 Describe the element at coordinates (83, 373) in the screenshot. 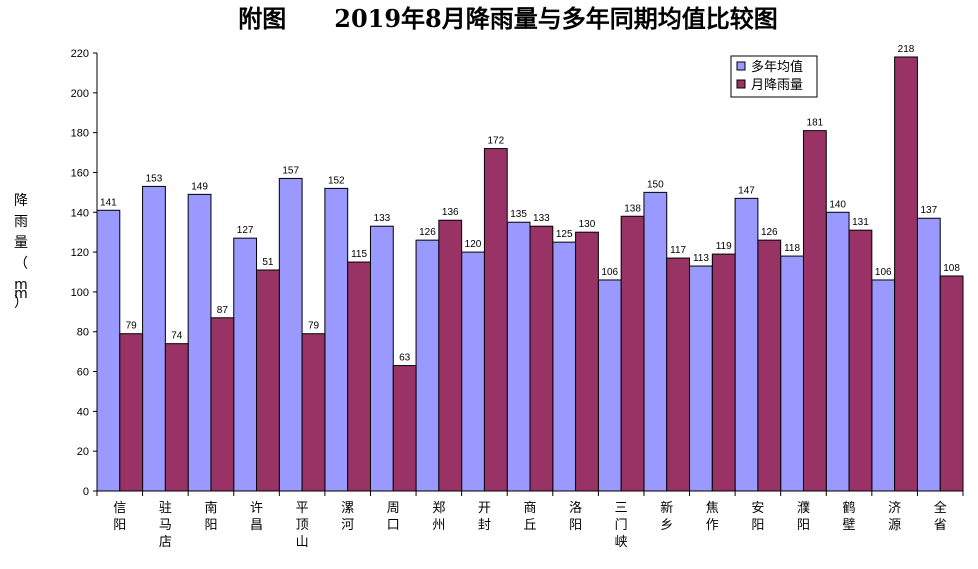

I see `y-tick-label: 60` at that location.